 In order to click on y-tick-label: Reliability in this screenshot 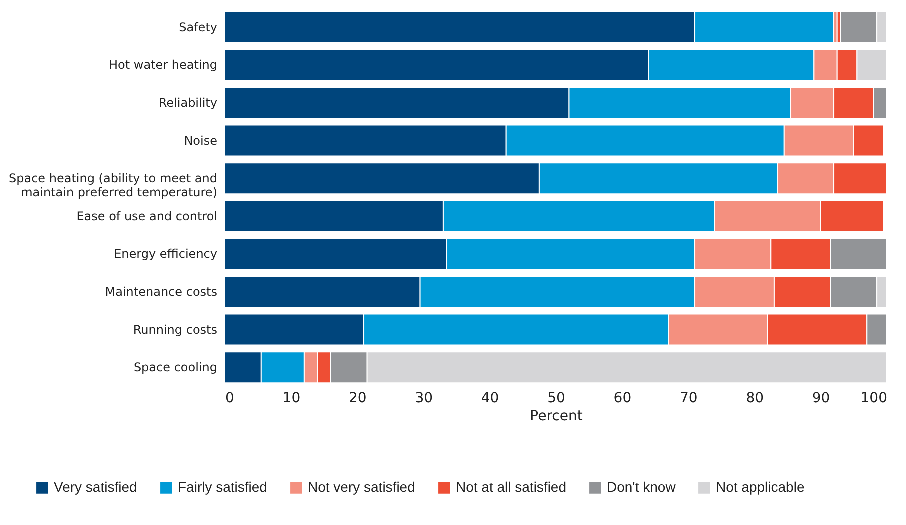, I will do `click(188, 103)`.